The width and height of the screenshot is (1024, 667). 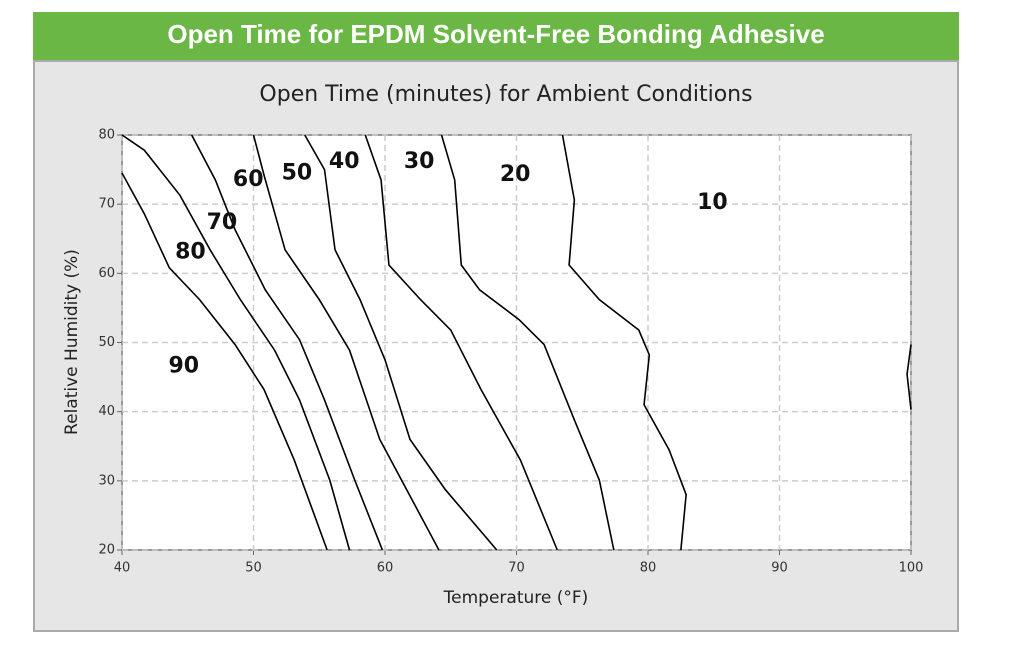 What do you see at coordinates (190, 252) in the screenshot?
I see `contour-label: 80` at bounding box center [190, 252].